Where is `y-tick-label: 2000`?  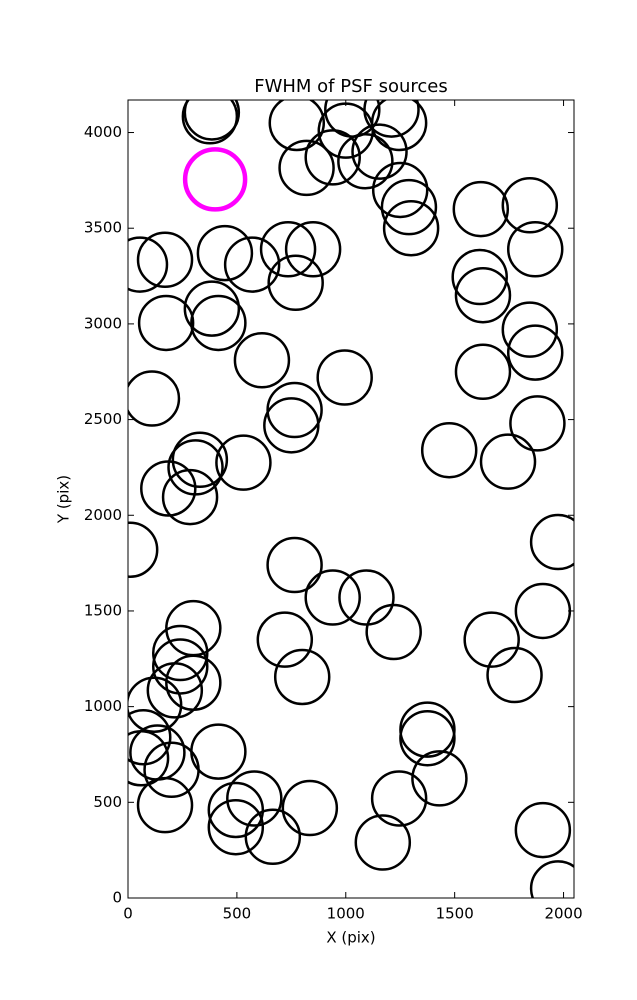
y-tick-label: 2000 is located at coordinates (103, 515).